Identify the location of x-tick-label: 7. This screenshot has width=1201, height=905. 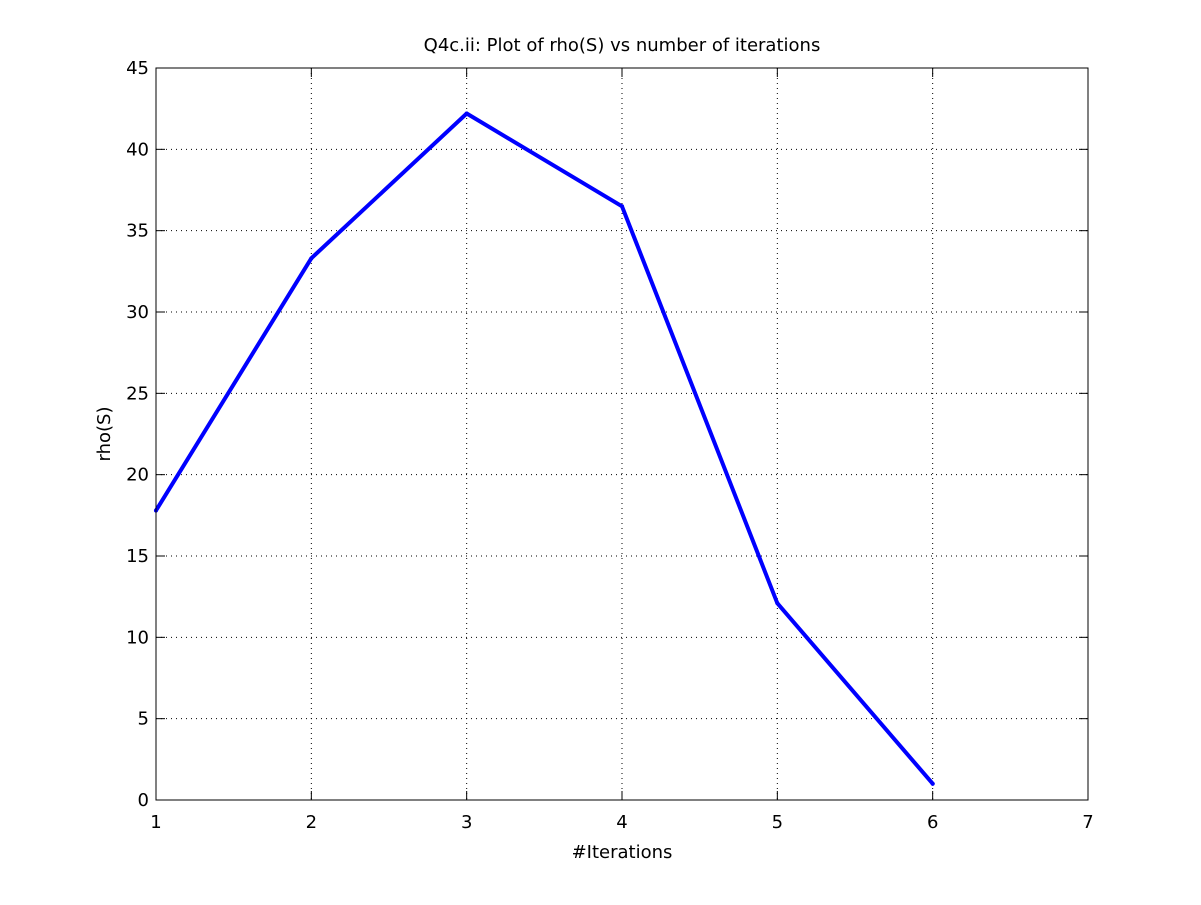
(1087, 822).